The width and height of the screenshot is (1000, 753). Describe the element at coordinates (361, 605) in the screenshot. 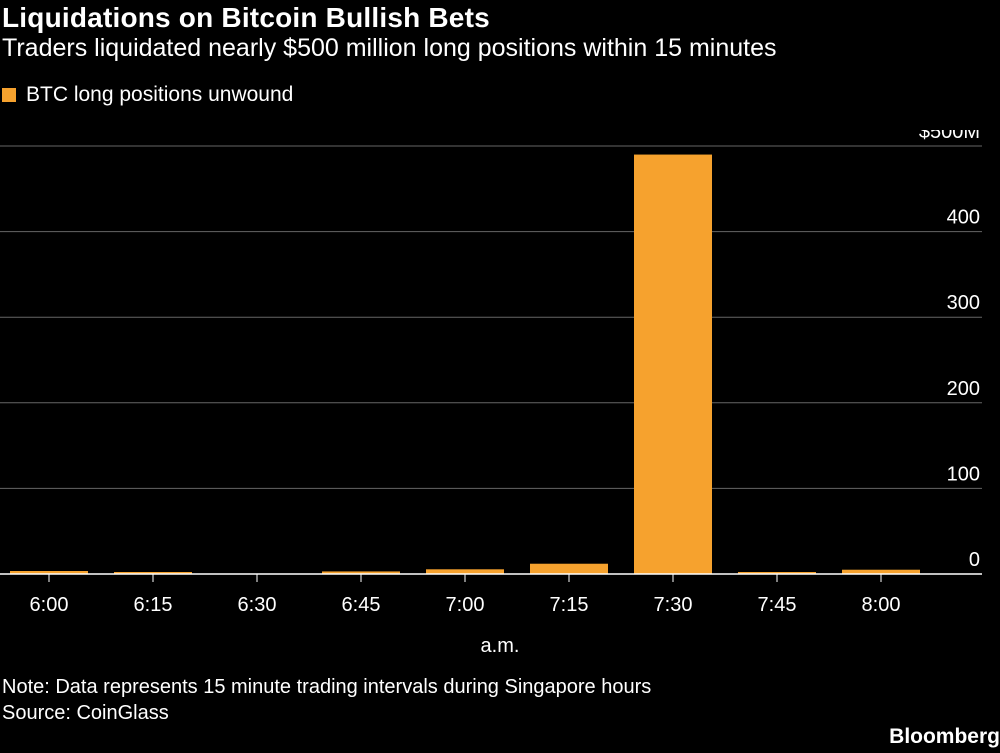

I see `x-tick-label: 6:45` at that location.